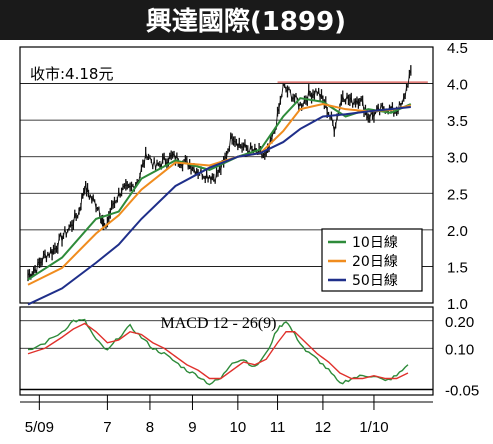 The width and height of the screenshot is (493, 444). I want to click on legend-label: 20日線, so click(375, 262).